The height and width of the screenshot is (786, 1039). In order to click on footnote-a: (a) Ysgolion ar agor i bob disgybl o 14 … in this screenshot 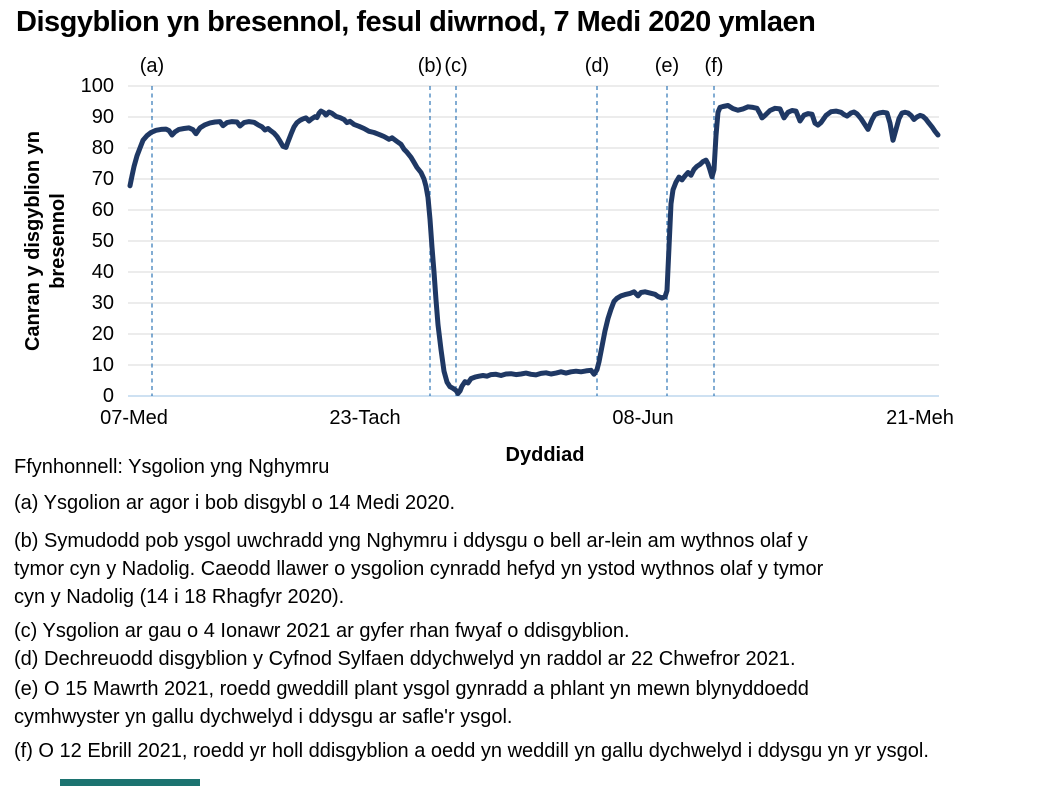, I will do `click(235, 503)`.